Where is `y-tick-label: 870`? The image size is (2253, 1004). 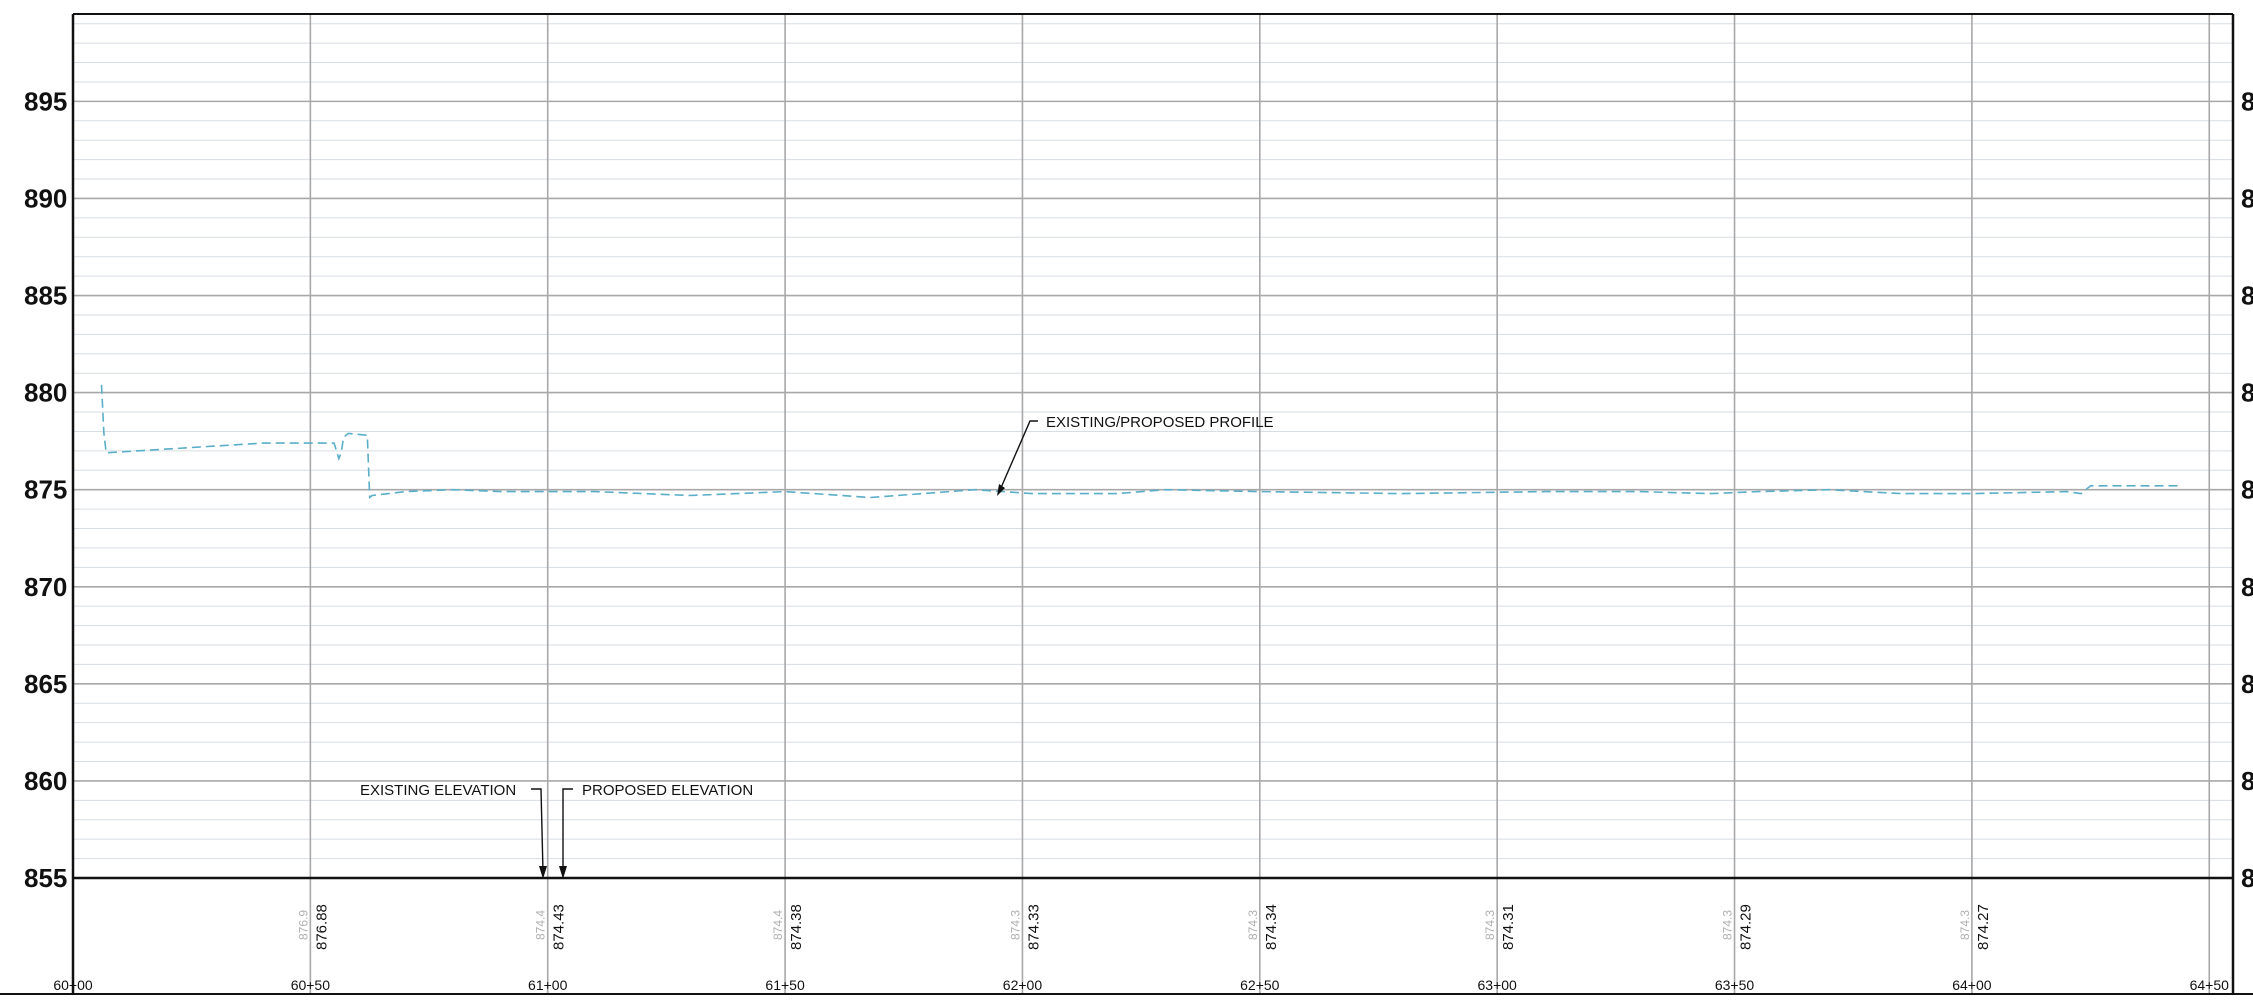
y-tick-label: 870 is located at coordinates (45, 587).